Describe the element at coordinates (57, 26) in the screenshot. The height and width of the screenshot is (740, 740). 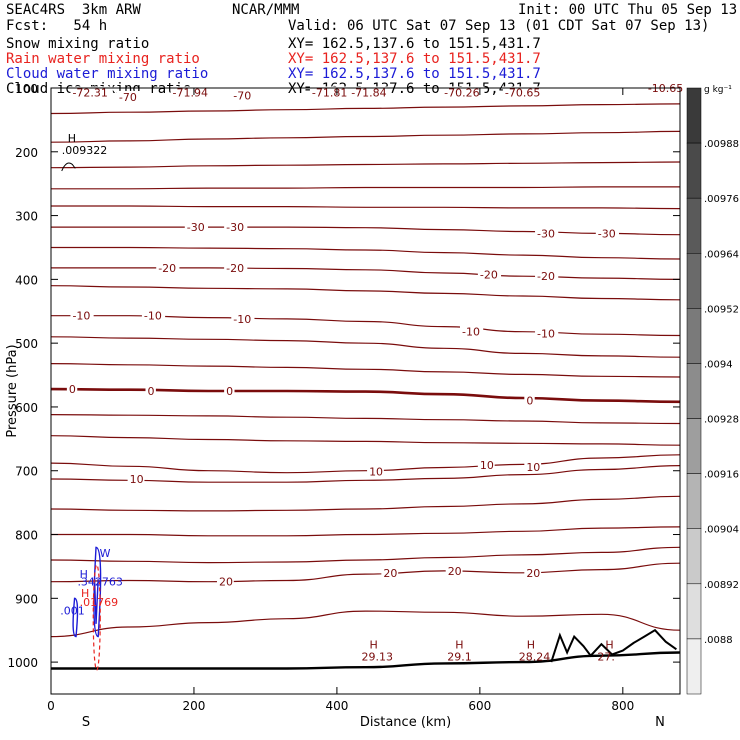
I see `forecast-hour: Fcst: 54 h` at that location.